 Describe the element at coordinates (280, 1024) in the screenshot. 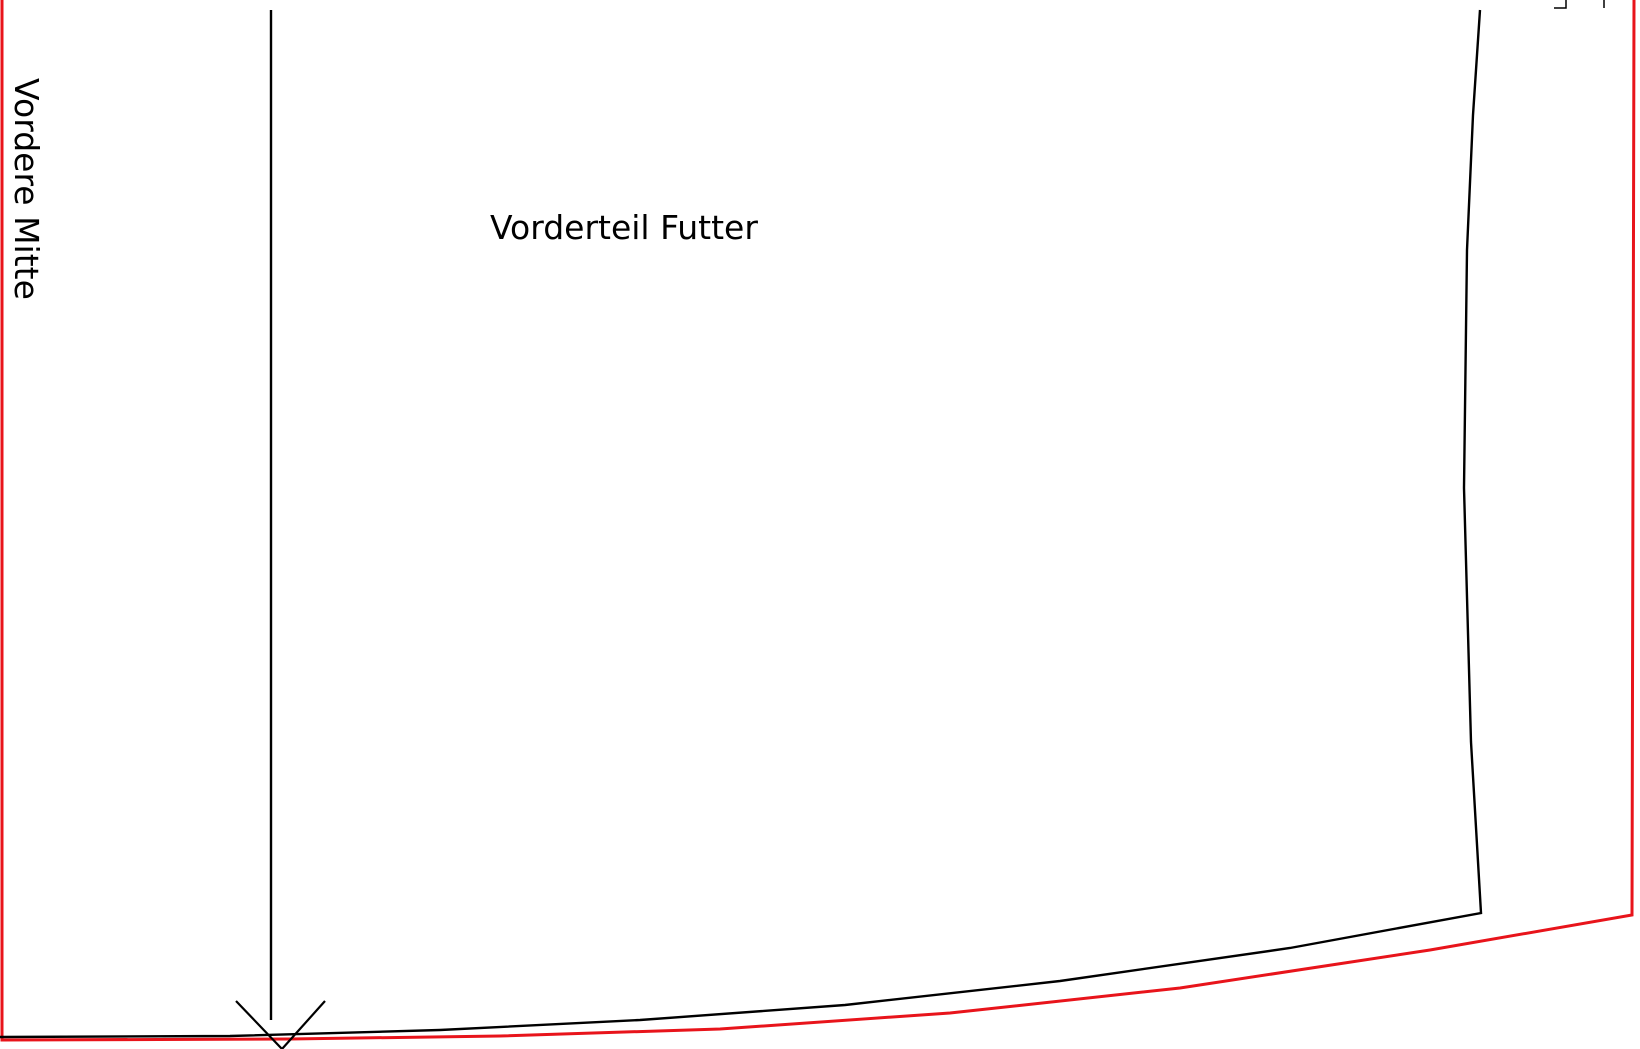

I see `center-notch-marker` at that location.